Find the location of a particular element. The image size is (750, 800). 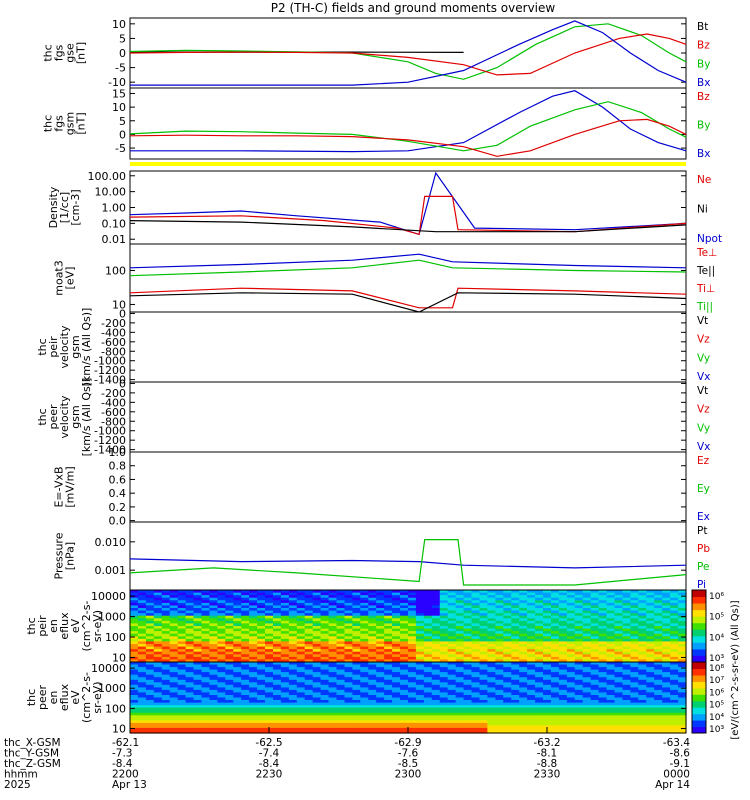

y-tick-label: 10 is located at coordinates (119, 729).